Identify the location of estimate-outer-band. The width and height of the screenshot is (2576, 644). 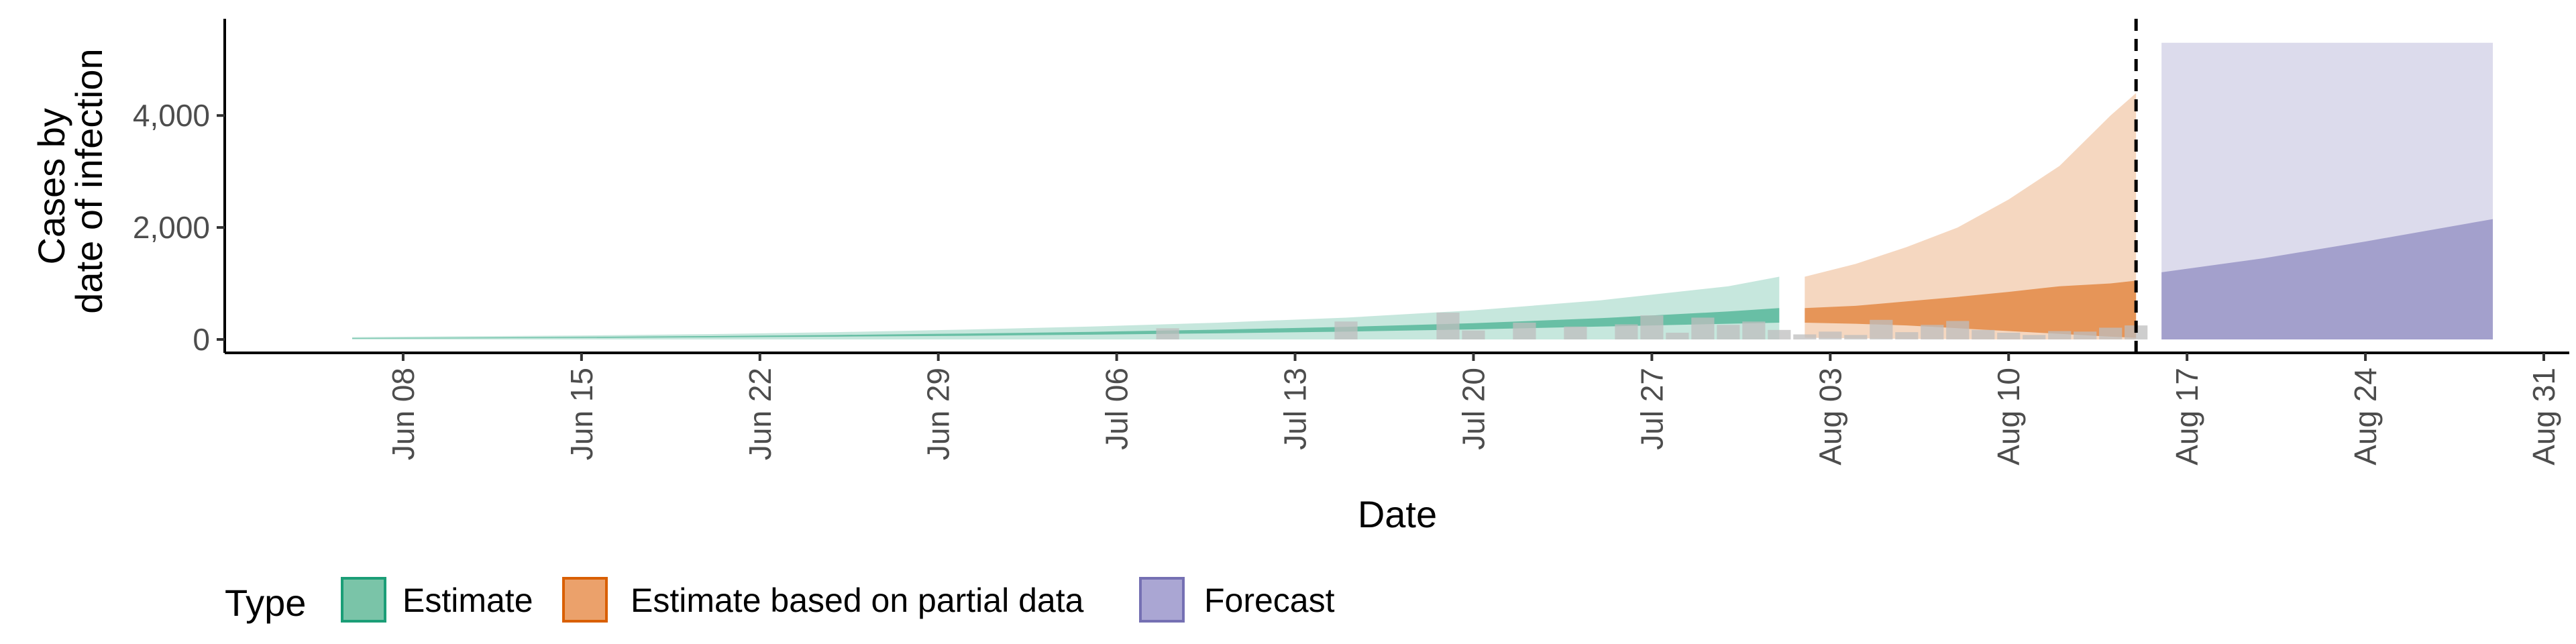
(1066, 307).